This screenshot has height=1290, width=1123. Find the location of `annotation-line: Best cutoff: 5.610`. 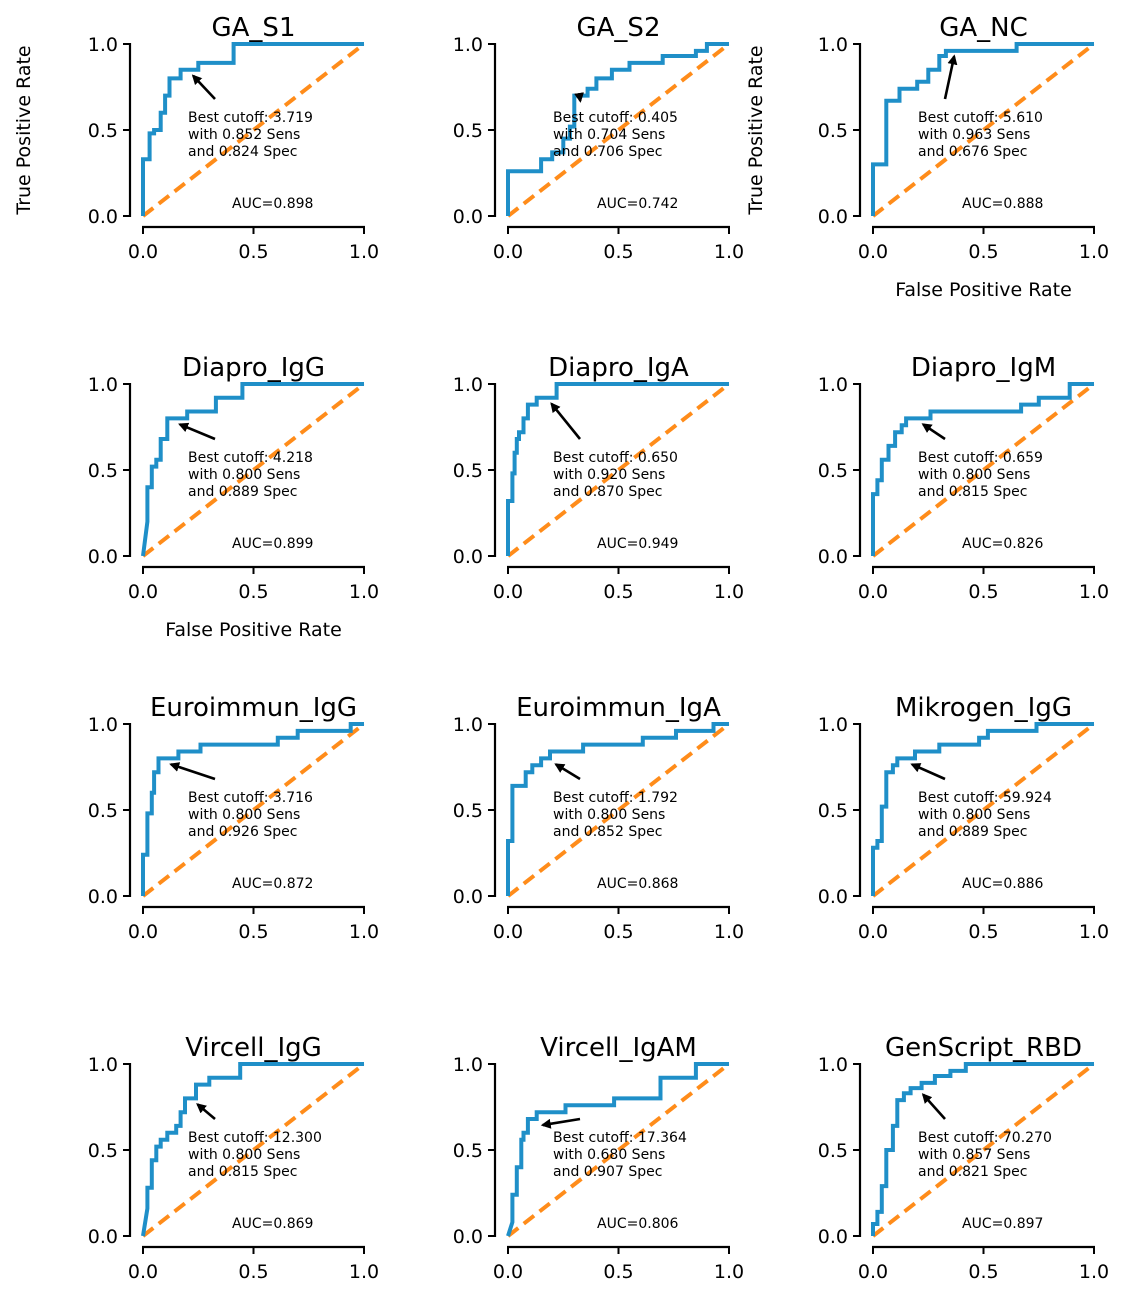

annotation-line: Best cutoff: 5.610 is located at coordinates (980, 118).